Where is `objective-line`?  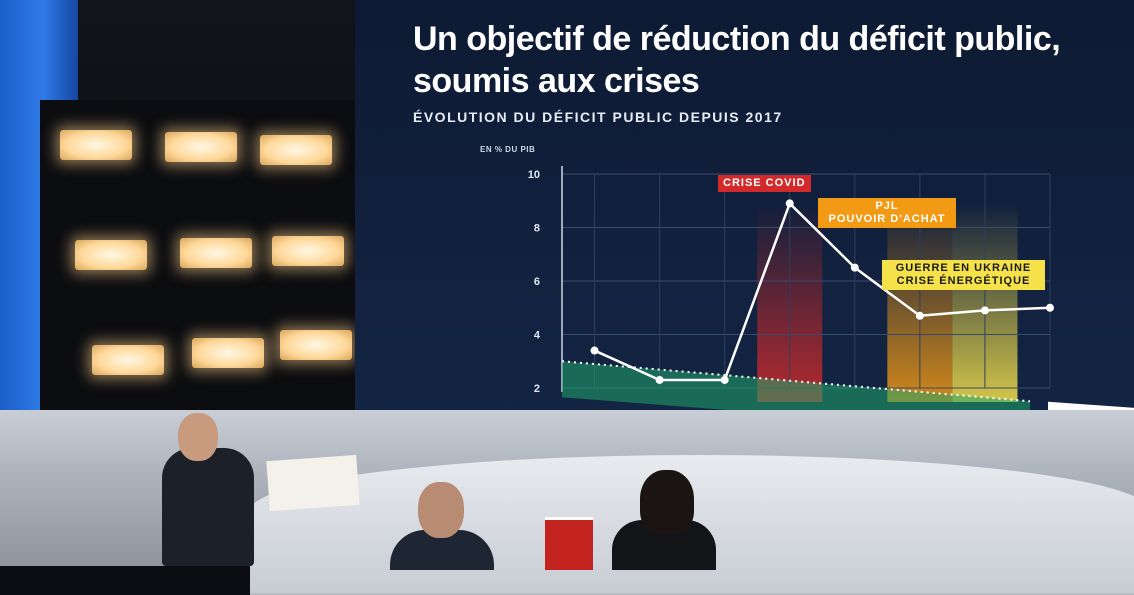
objective-line is located at coordinates (796, 381).